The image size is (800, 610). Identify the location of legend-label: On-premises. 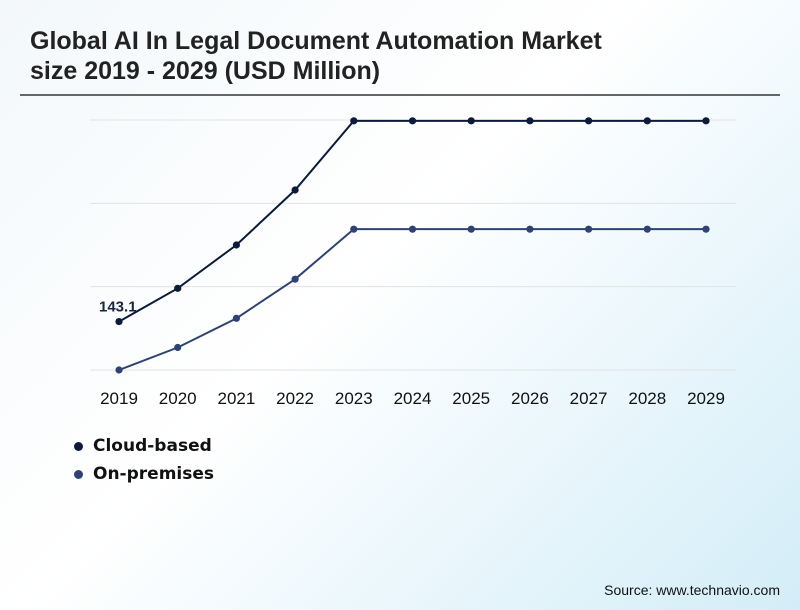
(154, 474).